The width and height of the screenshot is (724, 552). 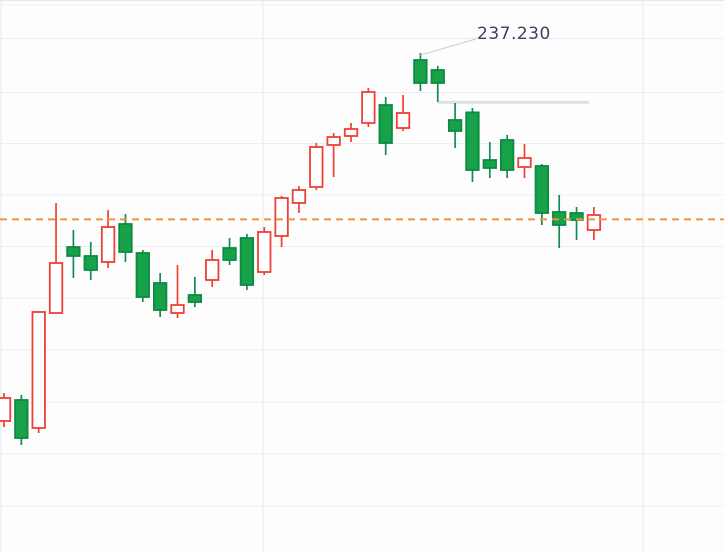 What do you see at coordinates (448, 47) in the screenshot?
I see `annotation-leader-line` at bounding box center [448, 47].